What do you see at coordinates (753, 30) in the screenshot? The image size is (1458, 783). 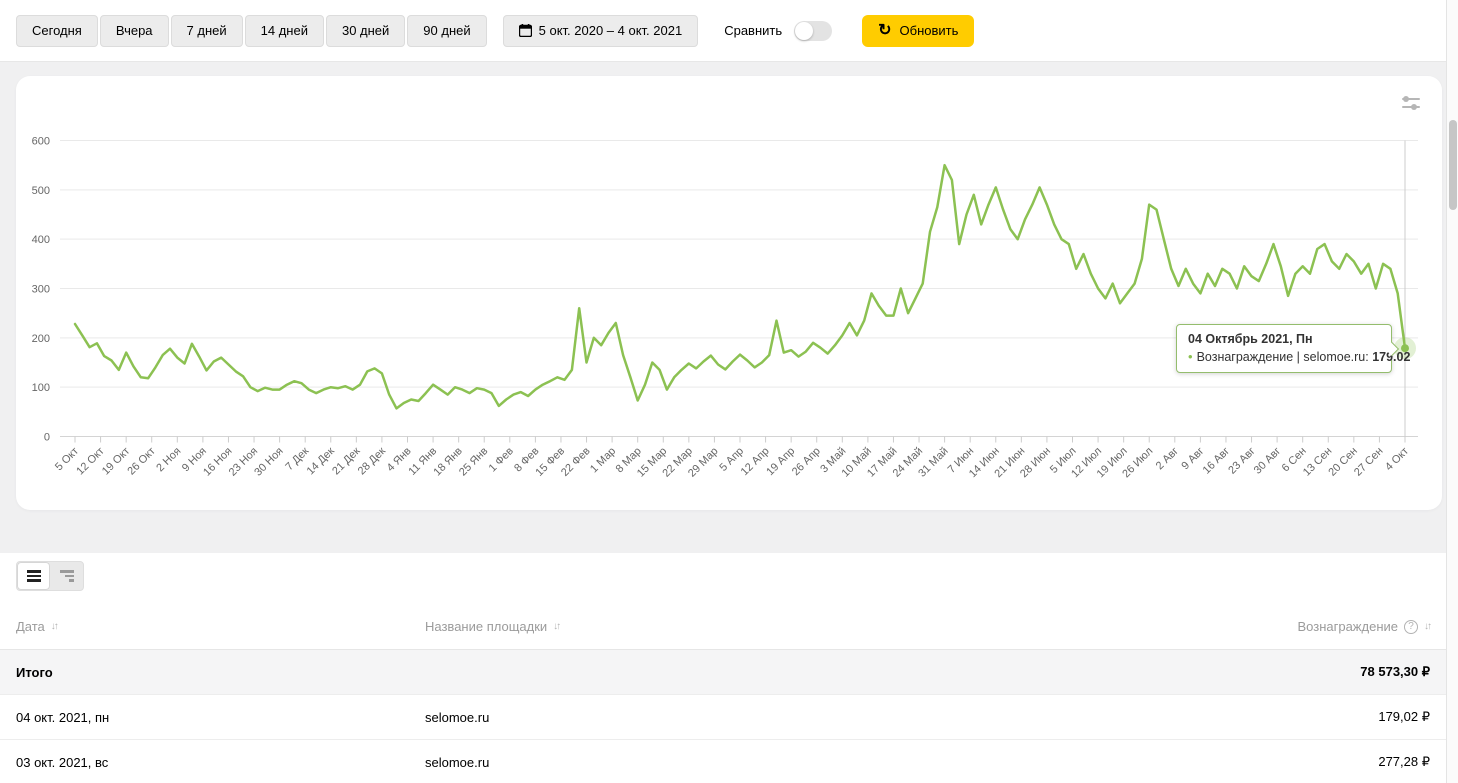 I see `compare-label: Сравнить` at bounding box center [753, 30].